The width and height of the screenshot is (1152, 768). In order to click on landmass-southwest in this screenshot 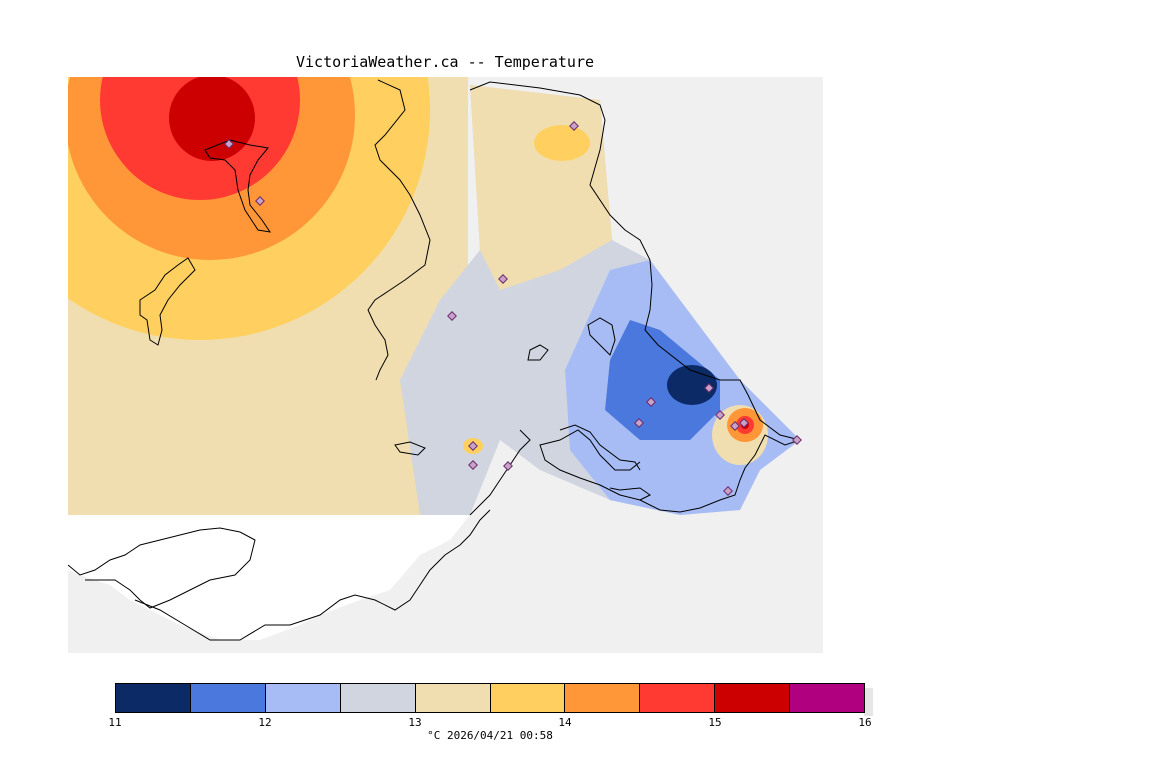, I will do `click(269, 577)`.